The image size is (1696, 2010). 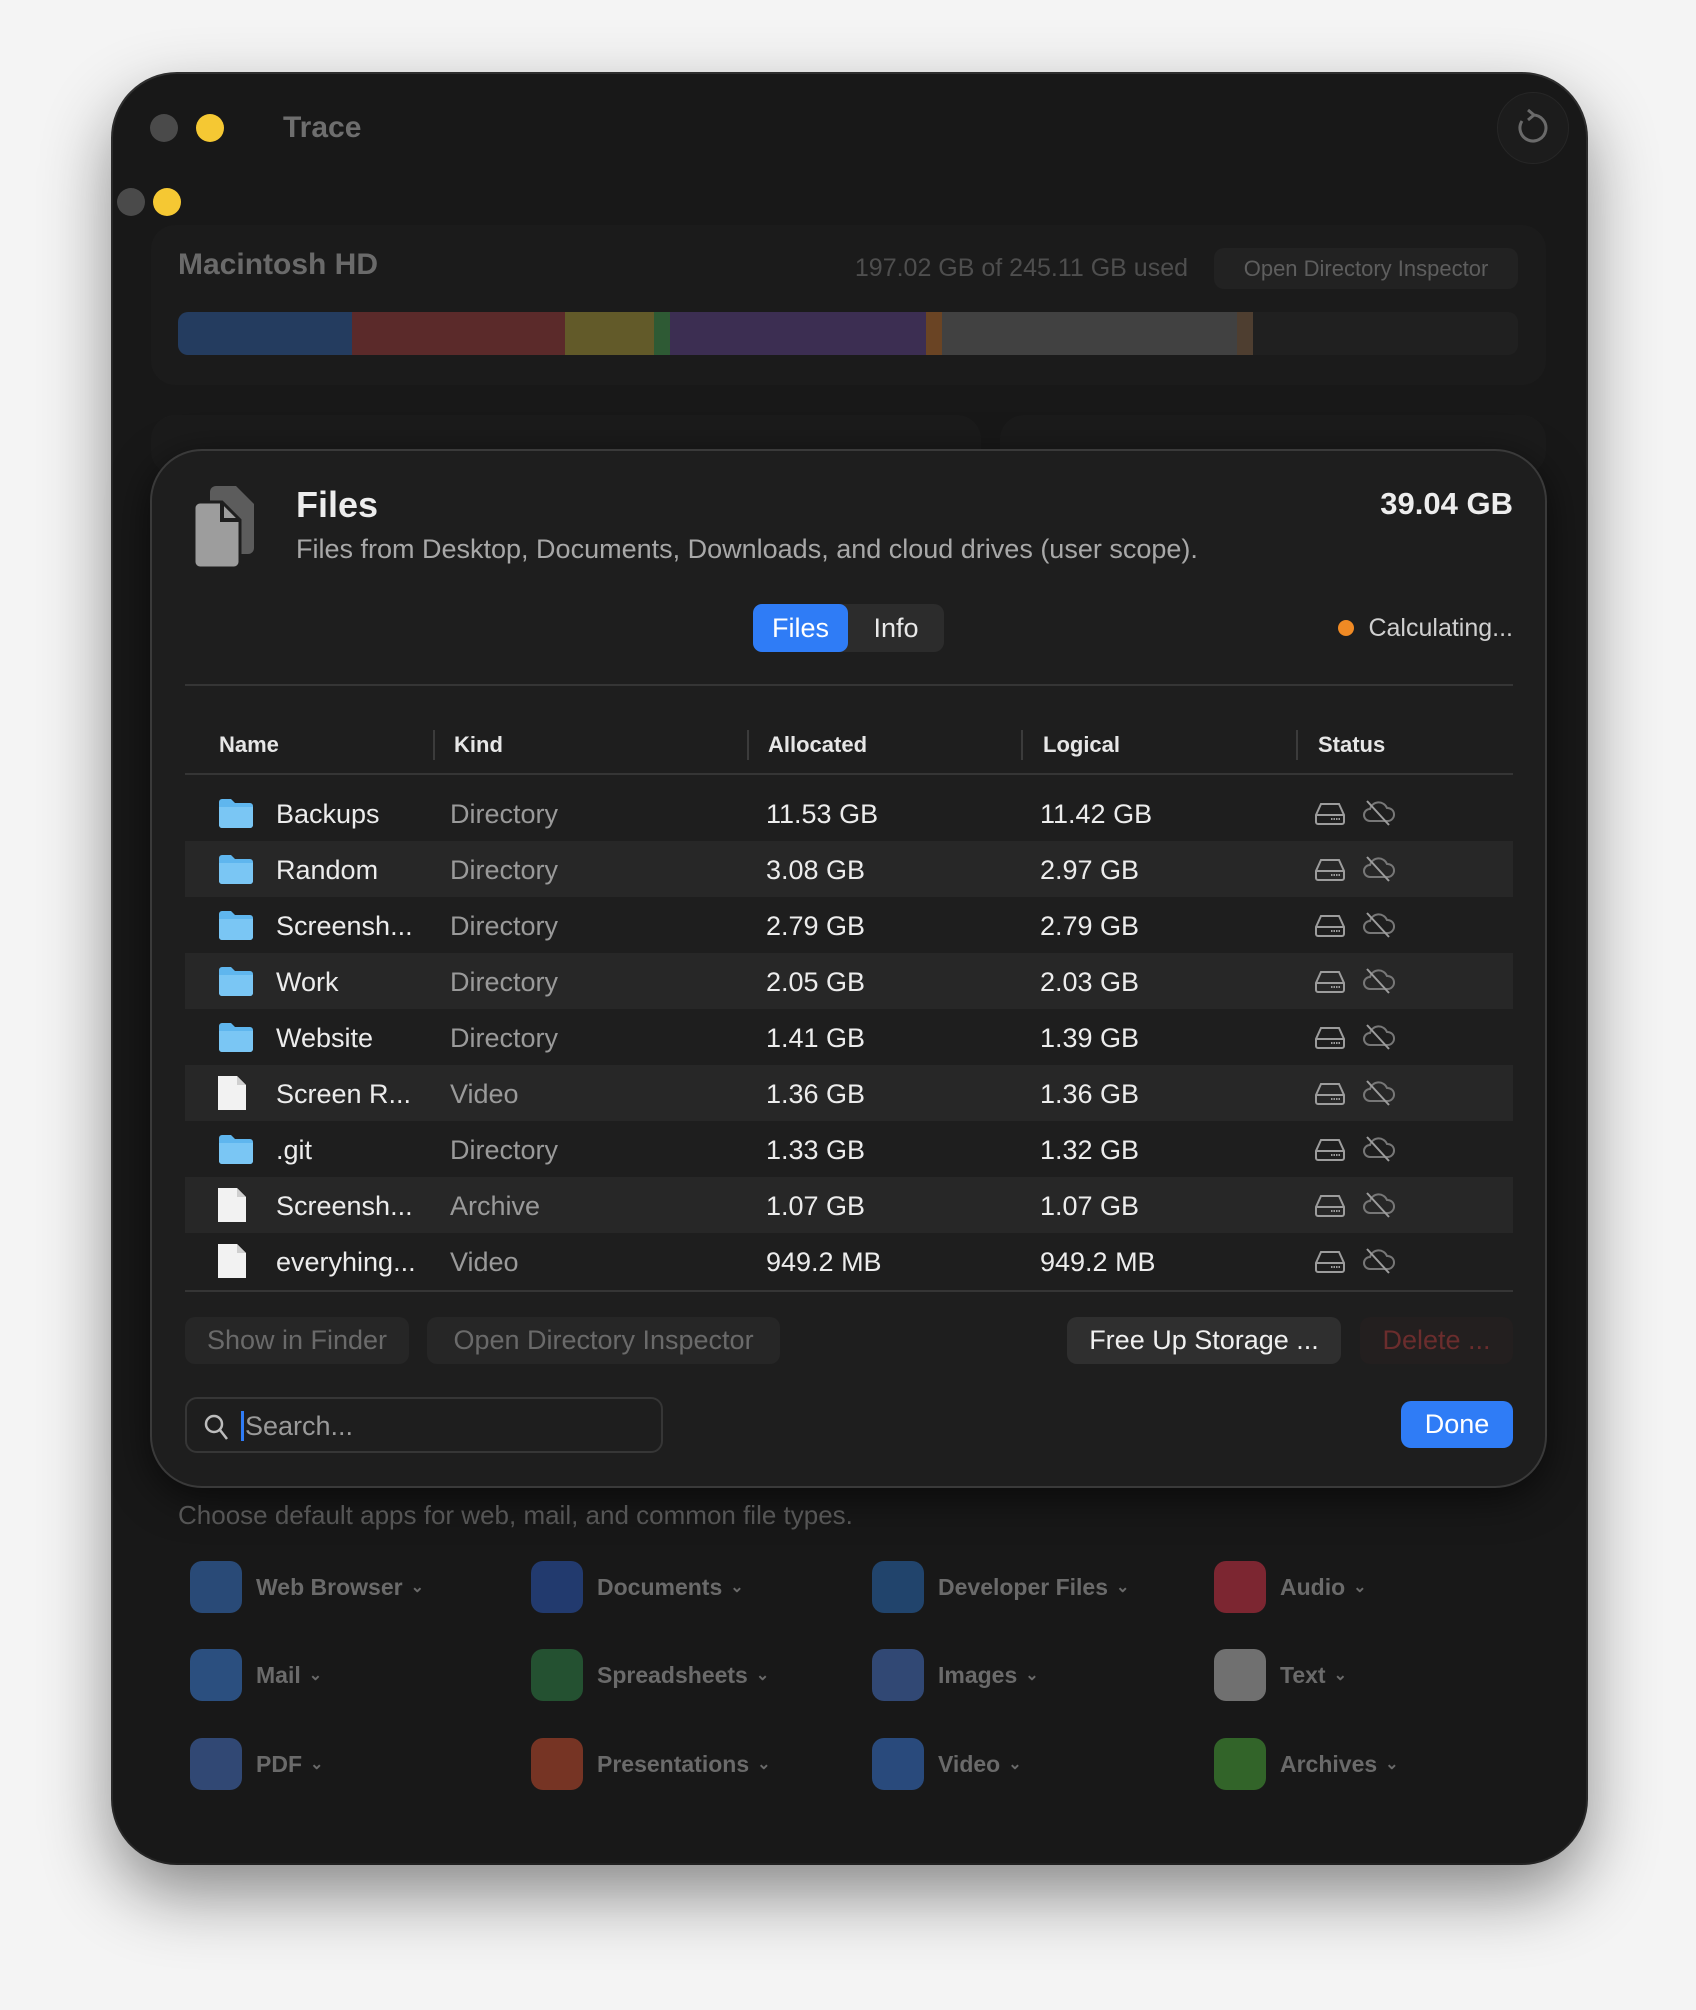 I want to click on search-icon, so click(x=216, y=1427).